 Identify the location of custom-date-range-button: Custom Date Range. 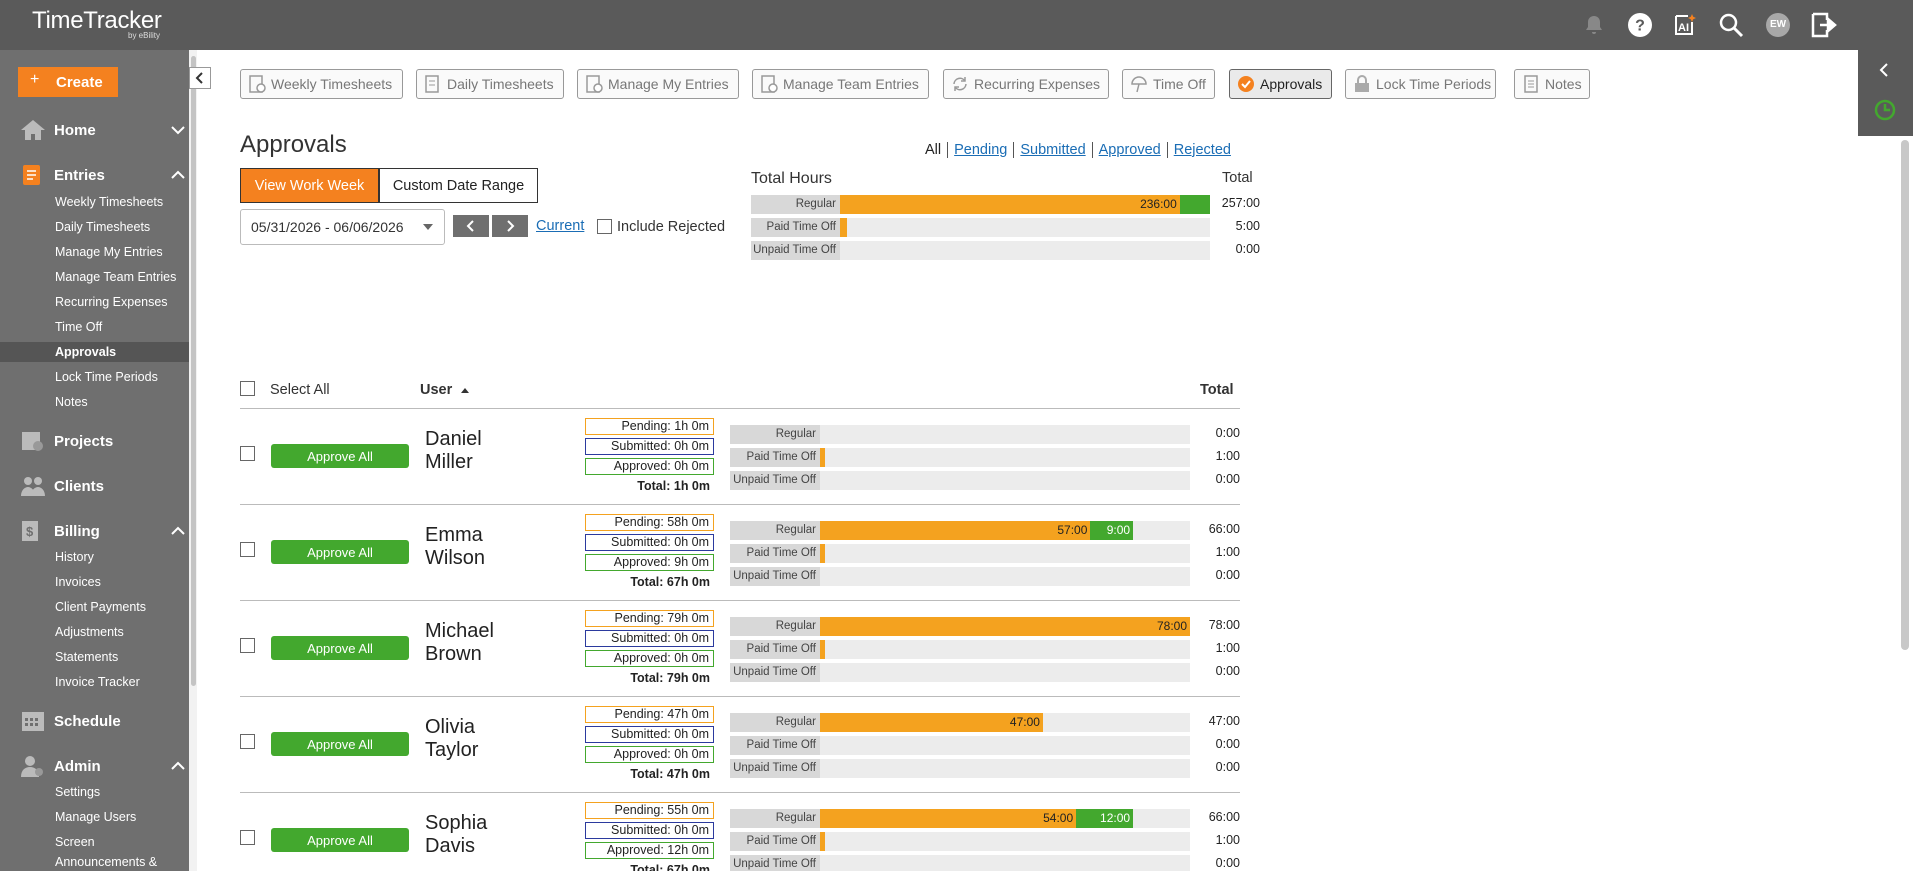
(458, 185).